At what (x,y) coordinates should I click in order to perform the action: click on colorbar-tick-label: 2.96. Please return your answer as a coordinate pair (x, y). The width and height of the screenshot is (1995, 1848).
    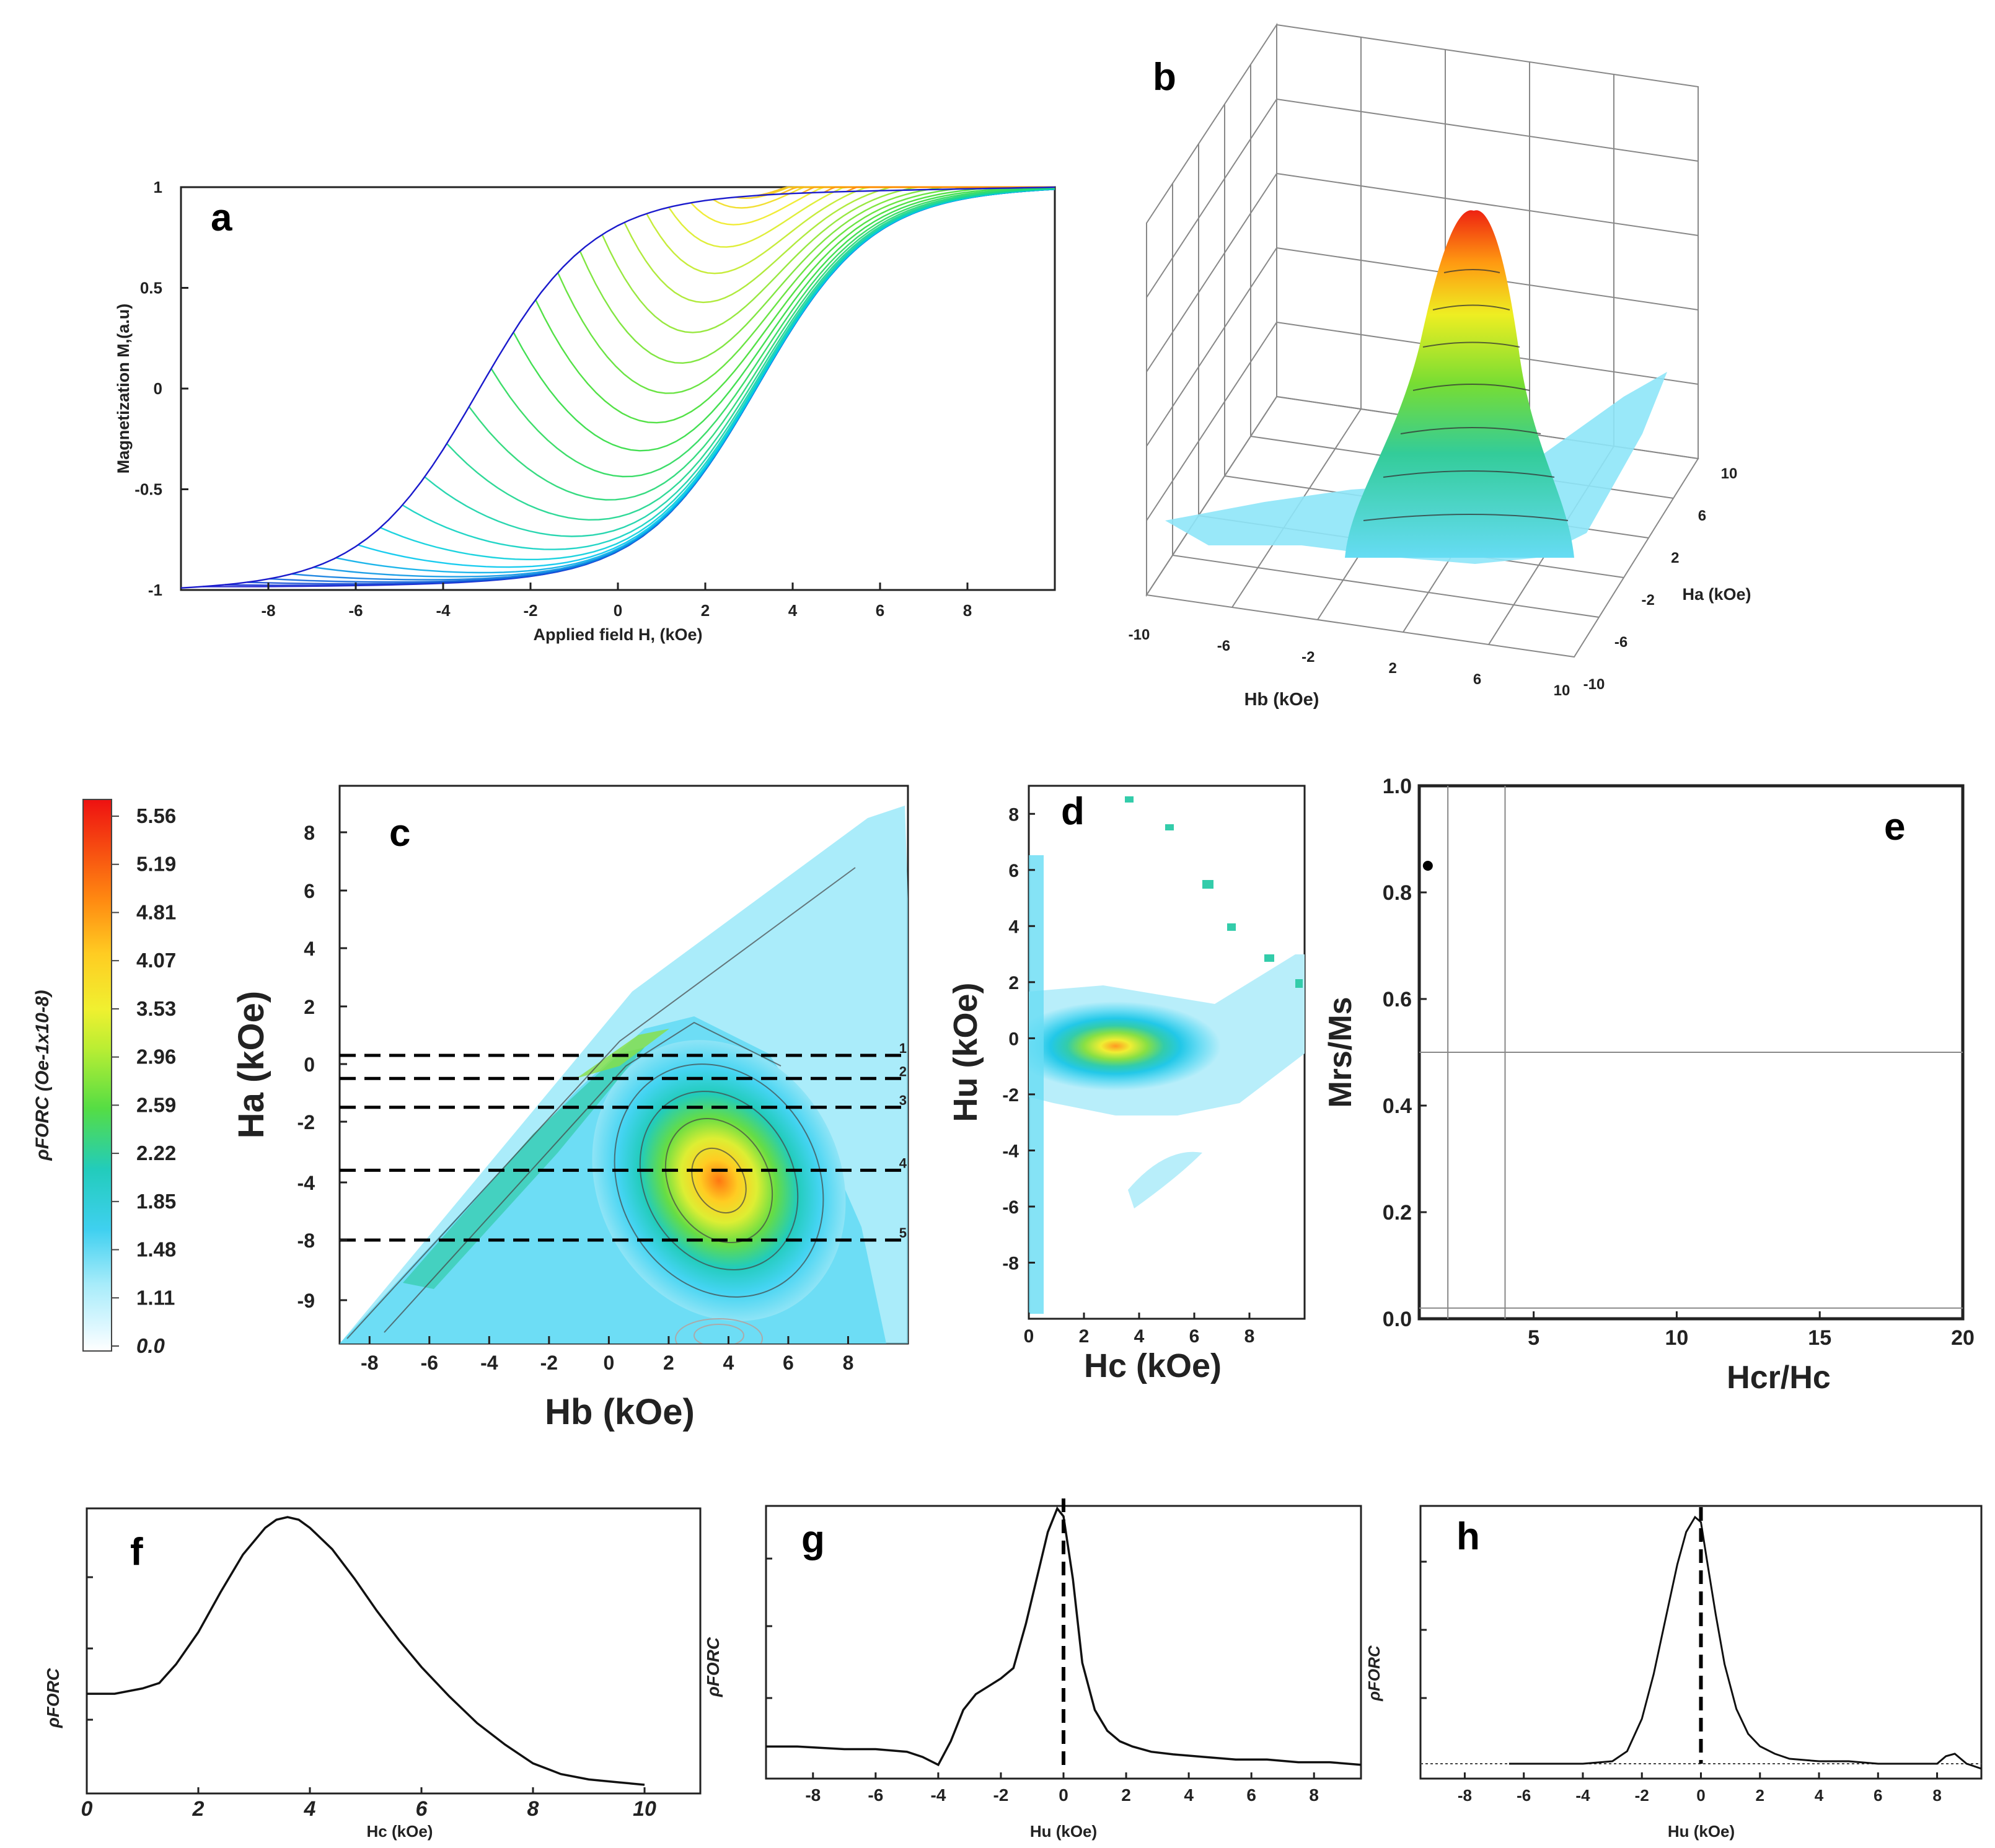
    Looking at the image, I should click on (156, 1056).